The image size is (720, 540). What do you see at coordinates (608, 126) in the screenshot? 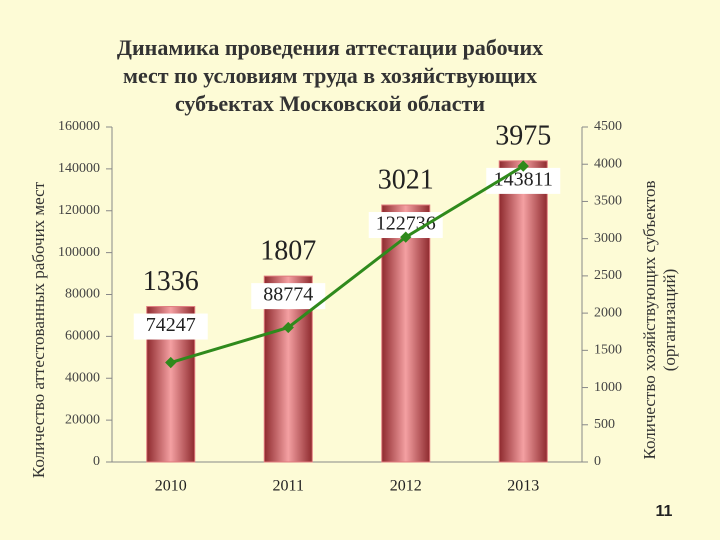
I see `y2-tick-label: 4500` at bounding box center [608, 126].